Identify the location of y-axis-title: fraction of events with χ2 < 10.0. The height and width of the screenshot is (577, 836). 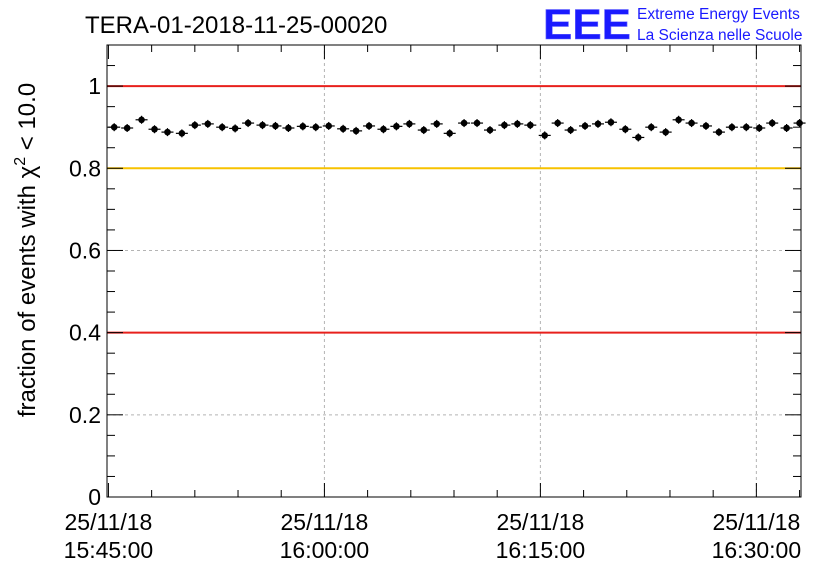
(26, 250).